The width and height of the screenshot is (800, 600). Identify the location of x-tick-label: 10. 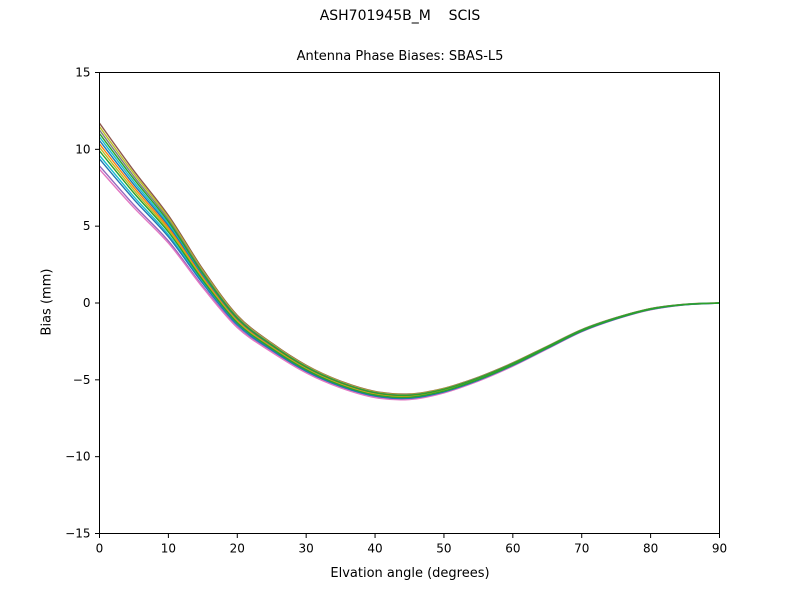
(168, 549).